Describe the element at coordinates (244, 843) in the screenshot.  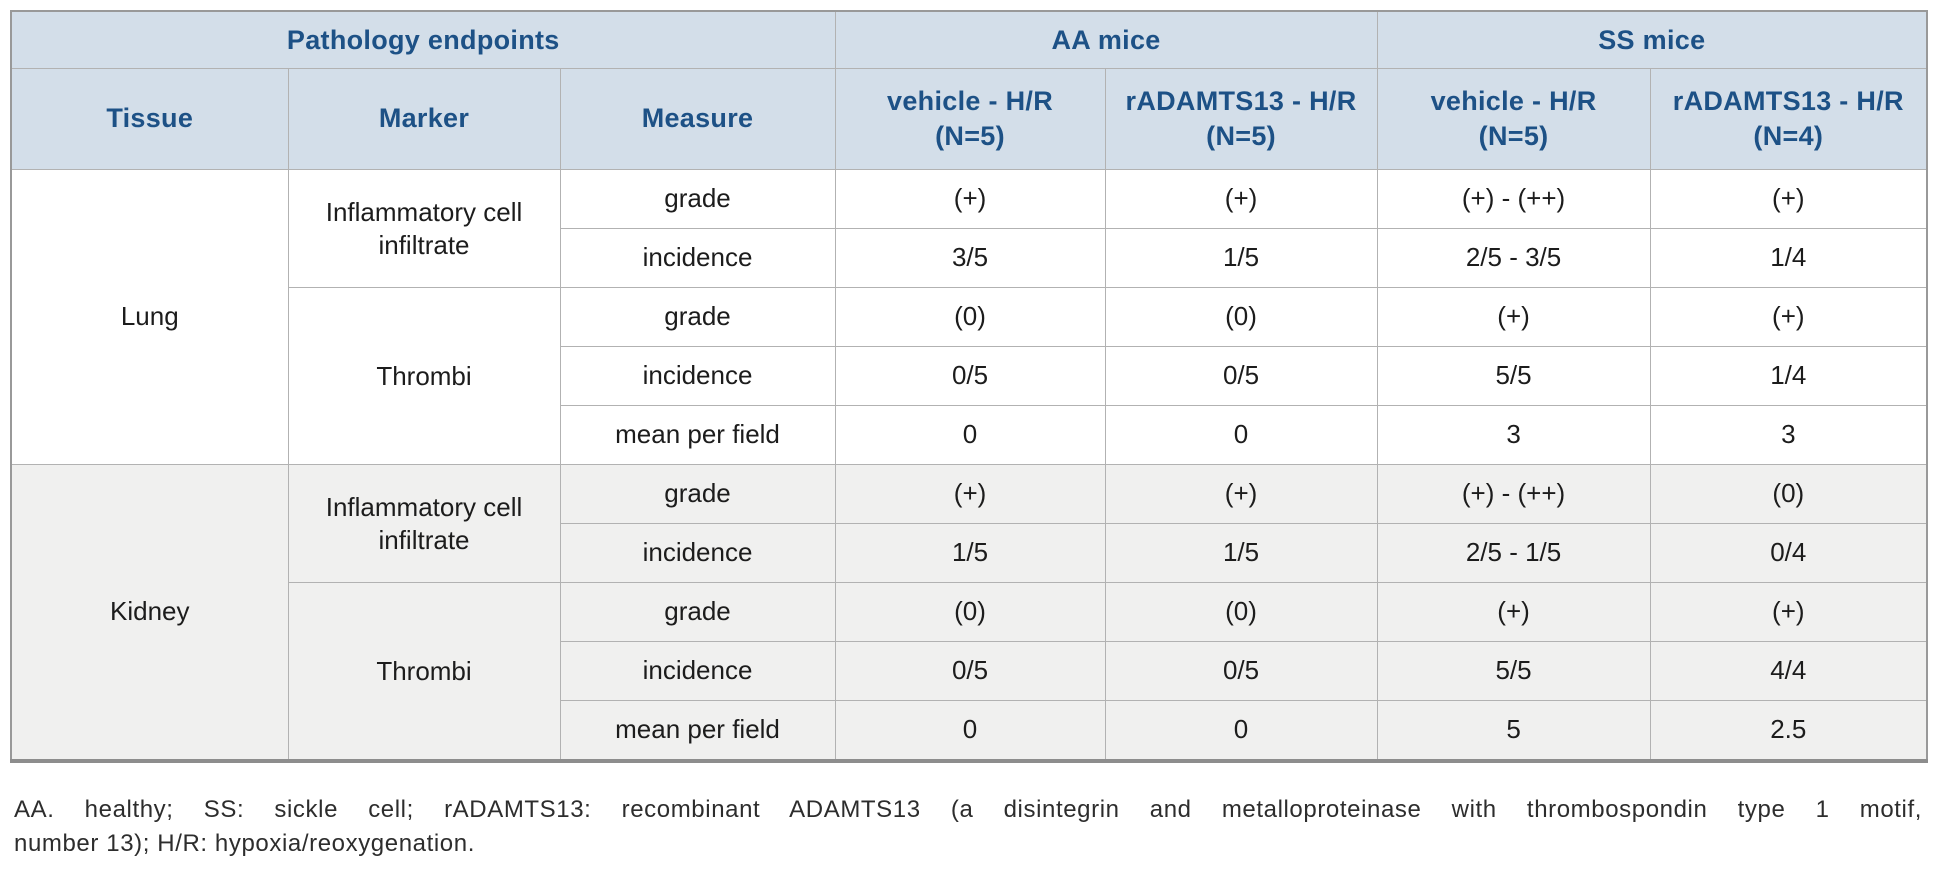
I see `footnote-line-2: number 13); H/R: hypoxia/reoxygenation.` at that location.